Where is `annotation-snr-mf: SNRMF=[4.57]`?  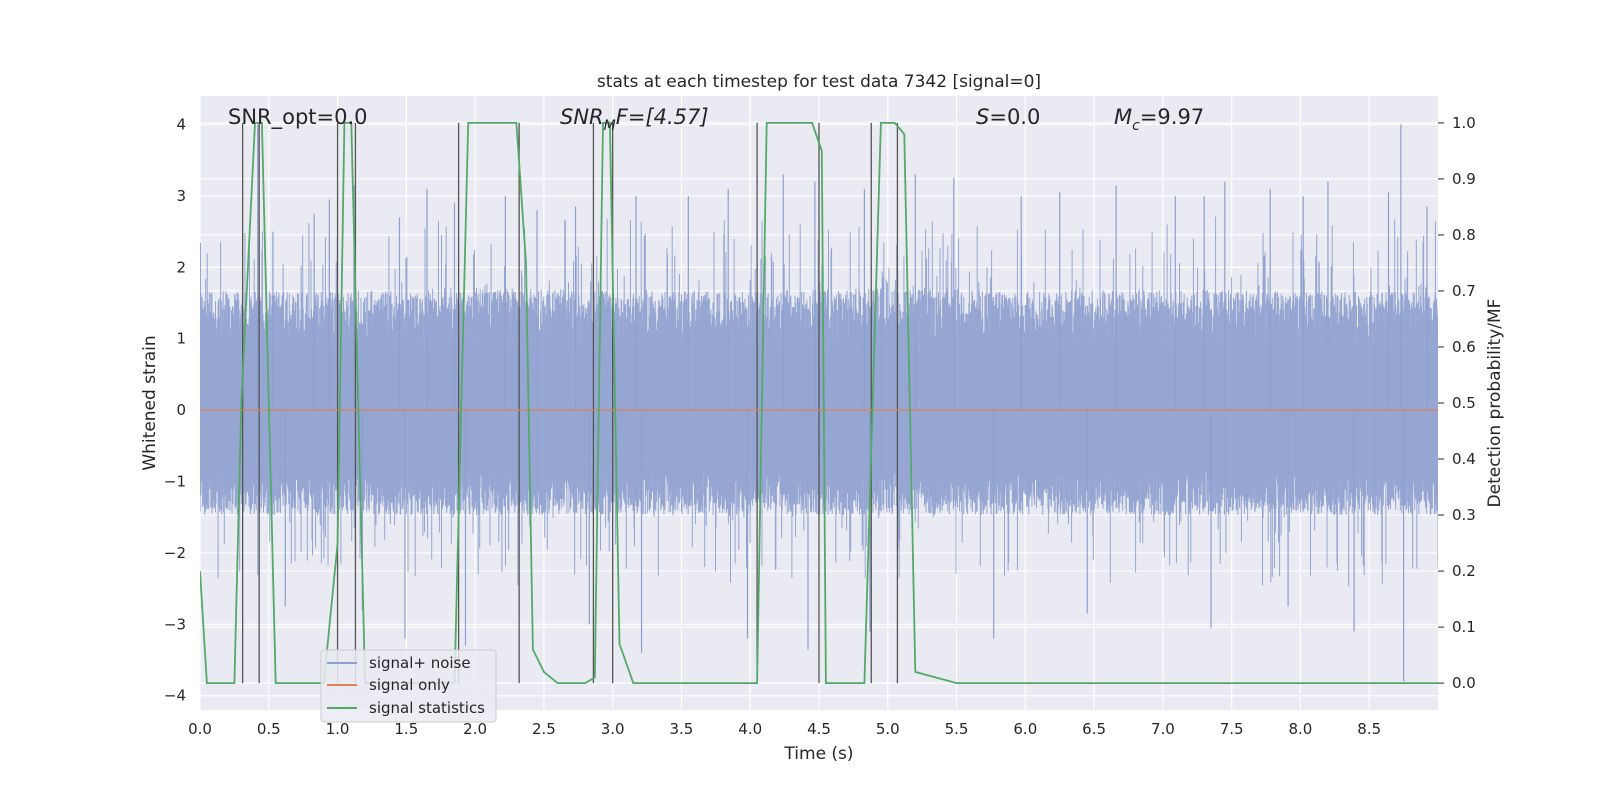
annotation-snr-mf: SNRMF=[4.57] is located at coordinates (634, 119).